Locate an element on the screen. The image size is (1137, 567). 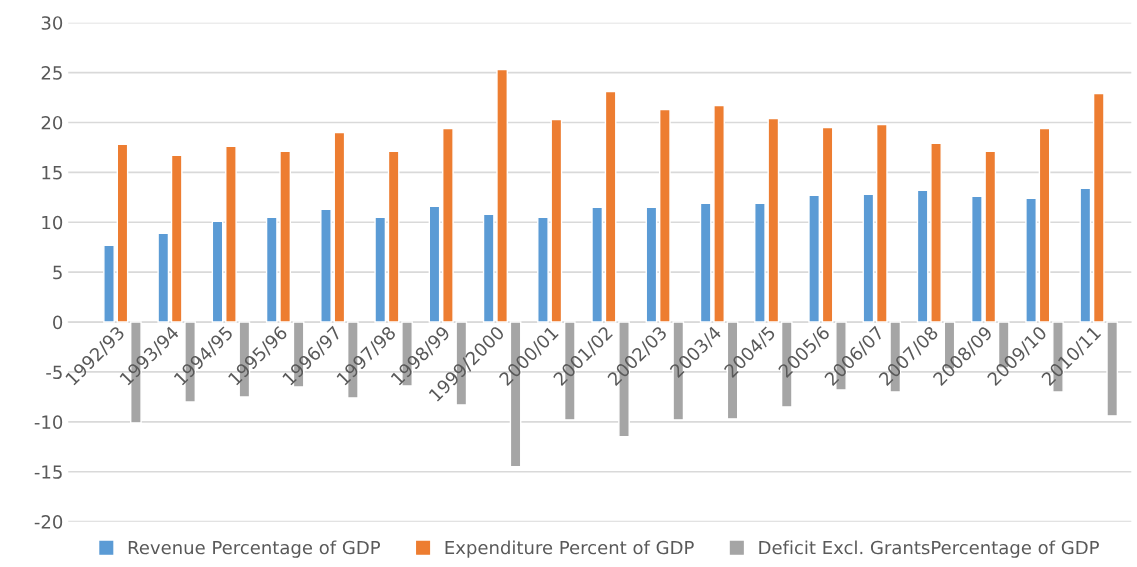
y-tick-label: 30 is located at coordinates (52, 23).